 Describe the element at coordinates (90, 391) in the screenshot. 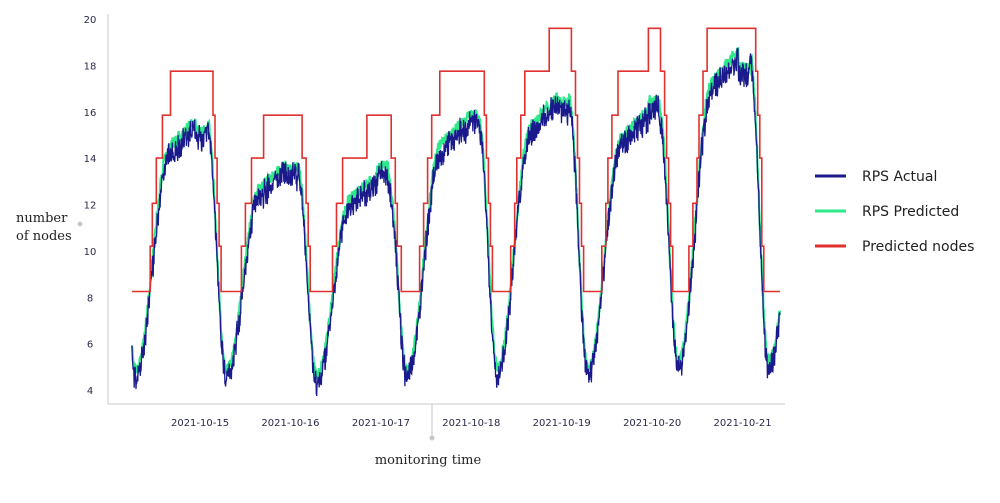

I see `y-tick-label: 4` at that location.